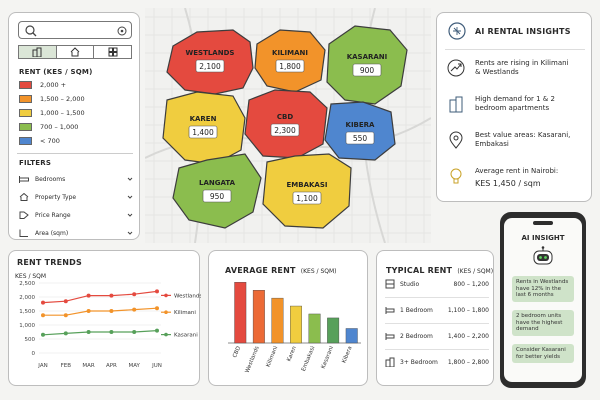 This screenshot has height=400, width=600. I want to click on region-name: EMBAKASI, so click(307, 185).